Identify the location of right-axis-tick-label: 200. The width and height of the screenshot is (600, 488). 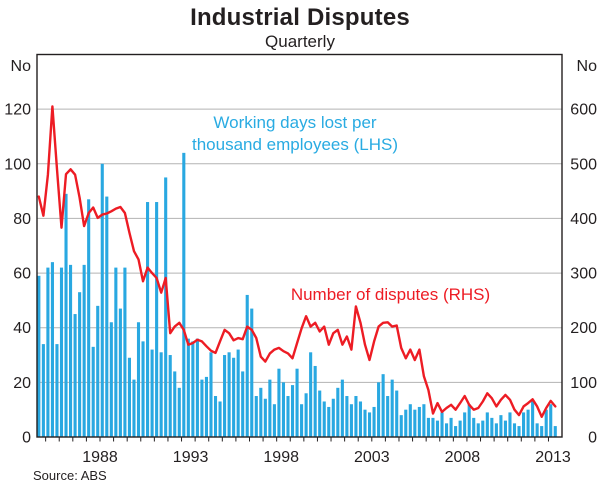
(583, 328).